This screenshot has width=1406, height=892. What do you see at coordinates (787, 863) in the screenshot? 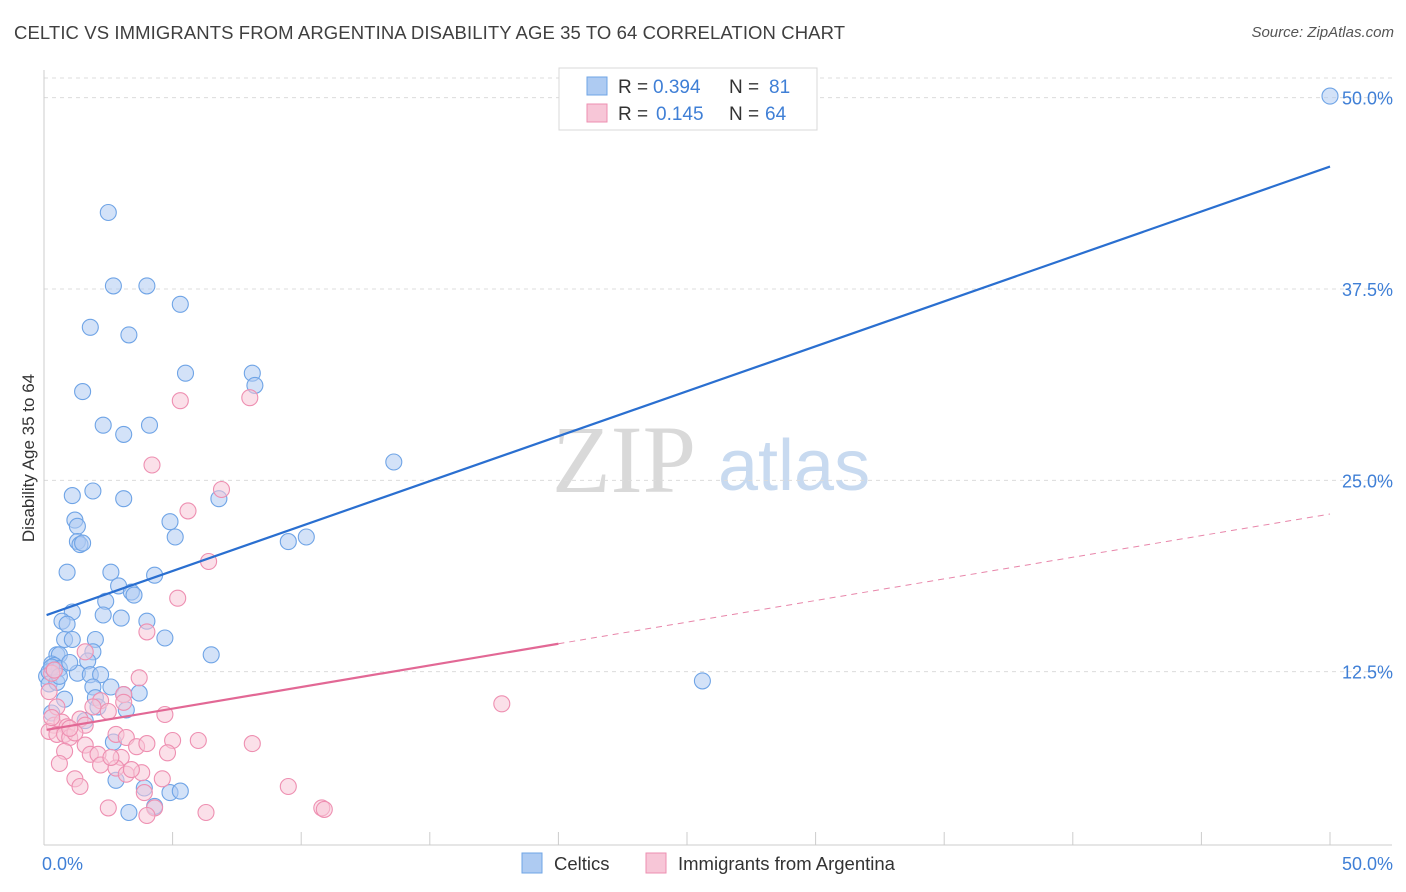
I see `bottom-legend-label-argentina: Immigrants from Argentina` at bounding box center [787, 863].